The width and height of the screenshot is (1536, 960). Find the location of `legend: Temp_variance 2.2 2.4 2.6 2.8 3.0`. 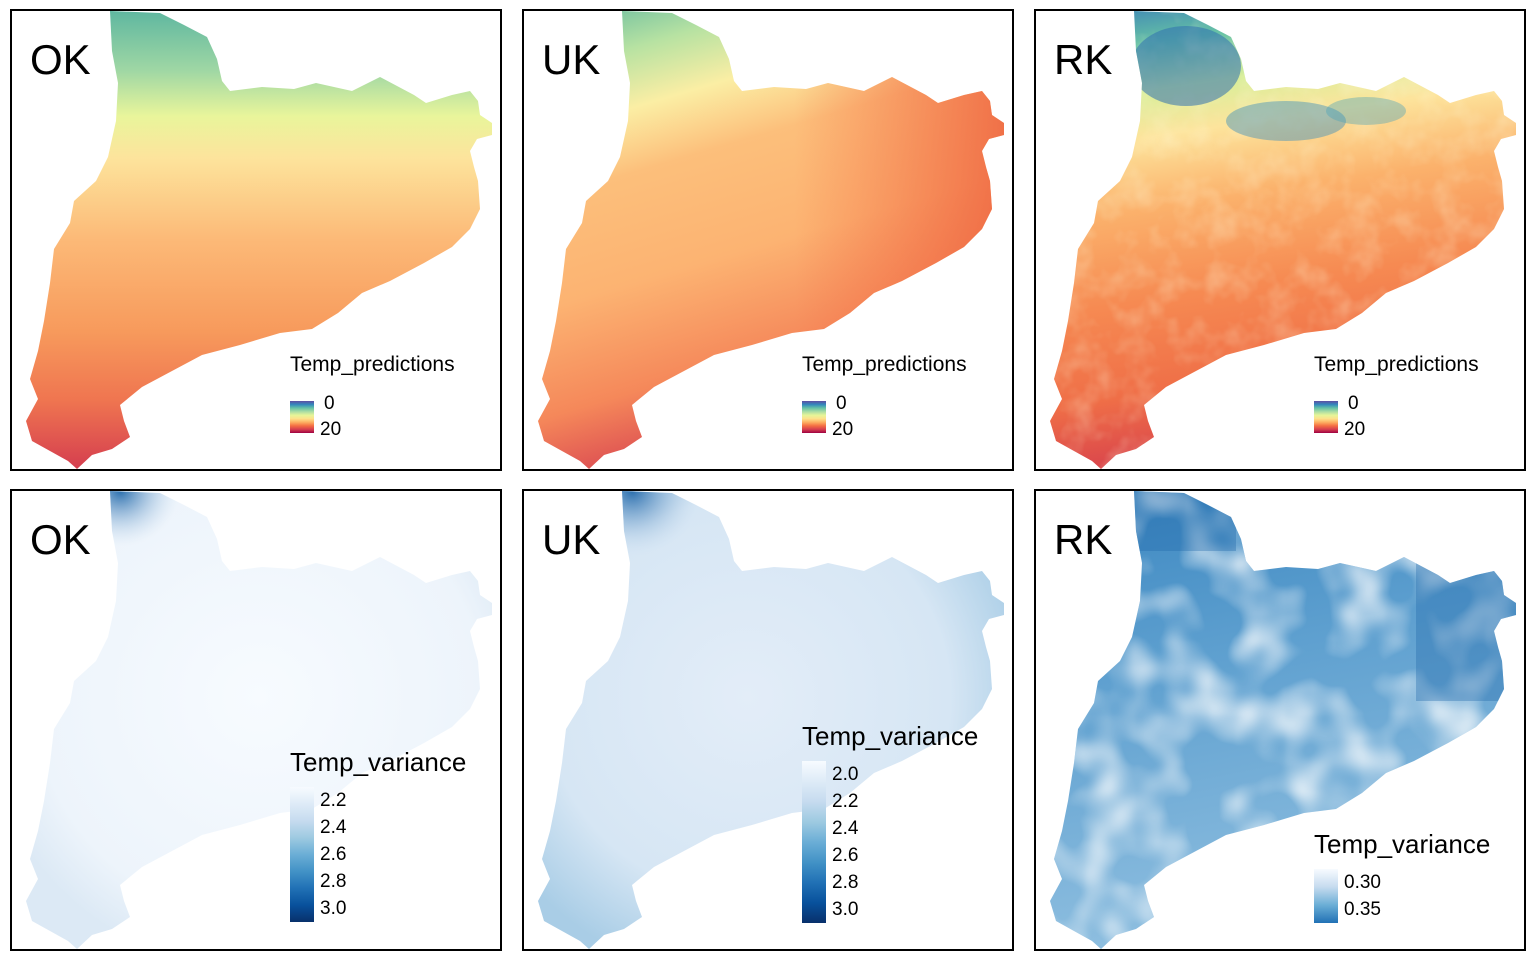

legend: Temp_variance 2.2 2.4 2.6 2.8 3.0 is located at coordinates (378, 838).